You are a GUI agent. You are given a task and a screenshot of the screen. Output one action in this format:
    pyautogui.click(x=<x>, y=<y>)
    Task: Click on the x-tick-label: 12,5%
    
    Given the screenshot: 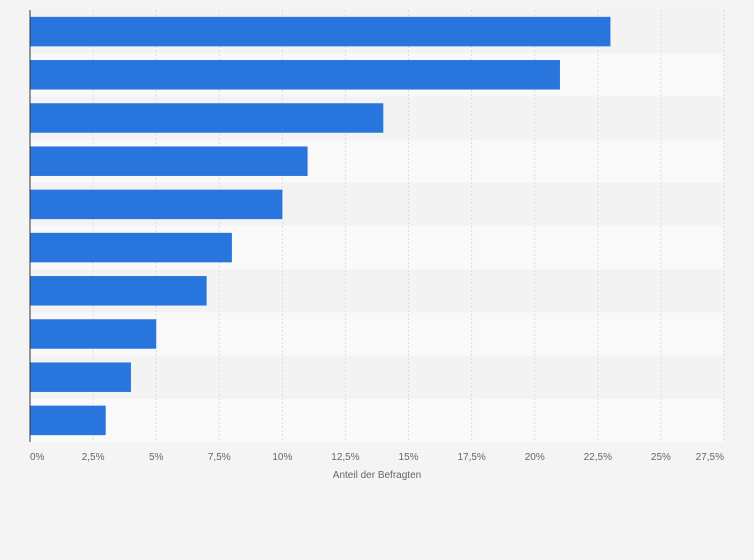 What is the action you would take?
    pyautogui.click(x=345, y=457)
    